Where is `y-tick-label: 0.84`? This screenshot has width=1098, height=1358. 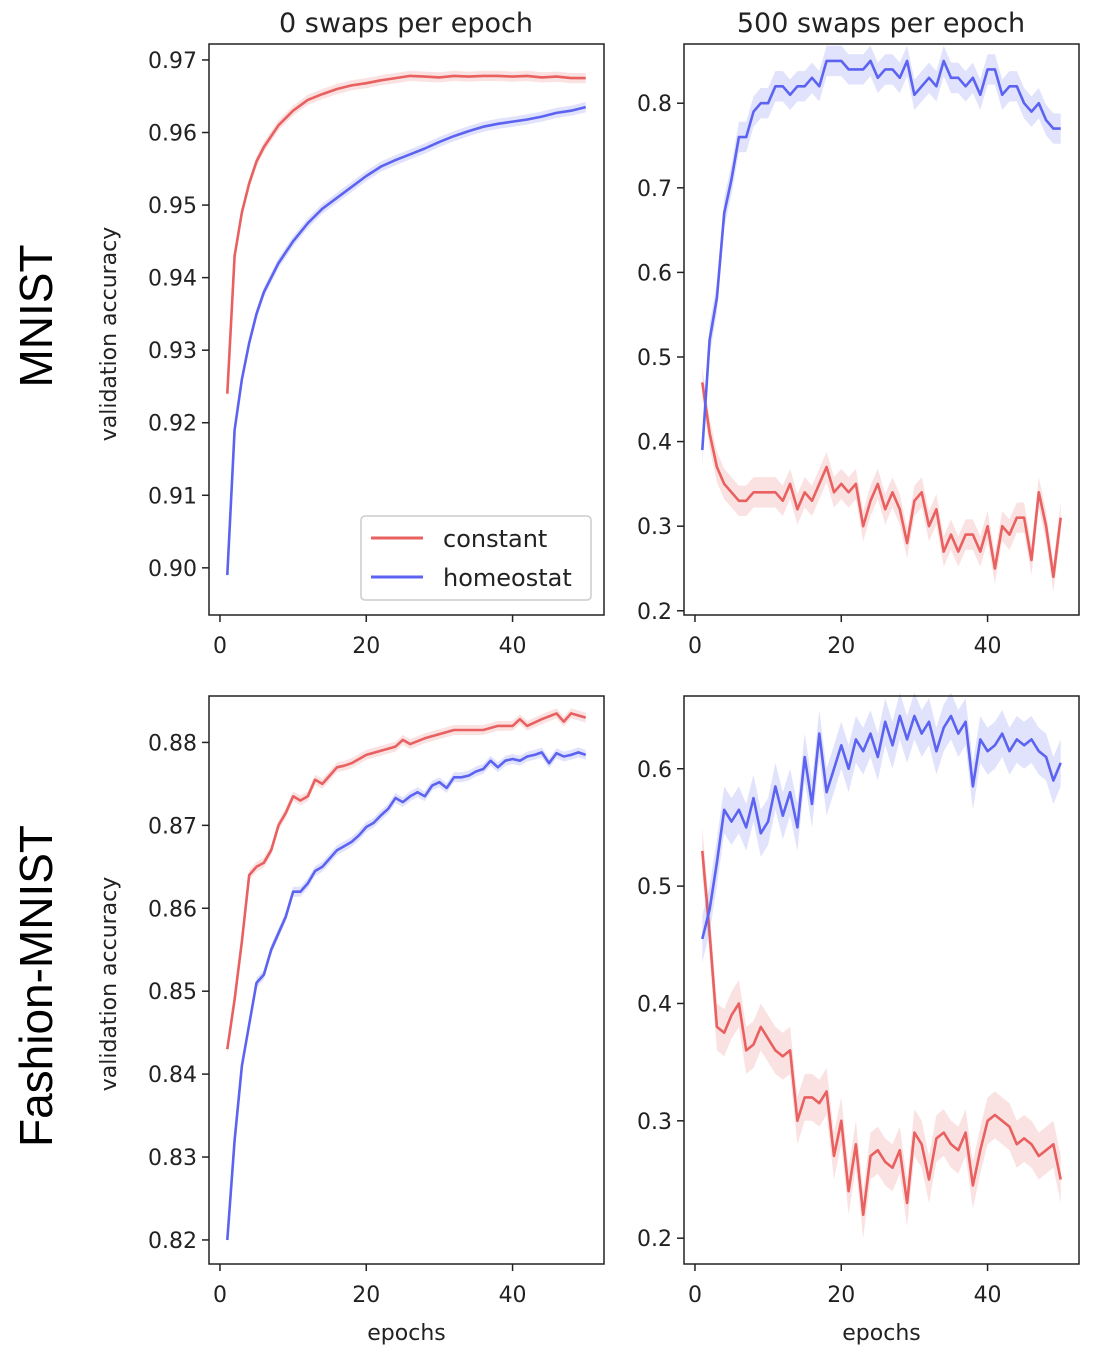 y-tick-label: 0.84 is located at coordinates (172, 1075).